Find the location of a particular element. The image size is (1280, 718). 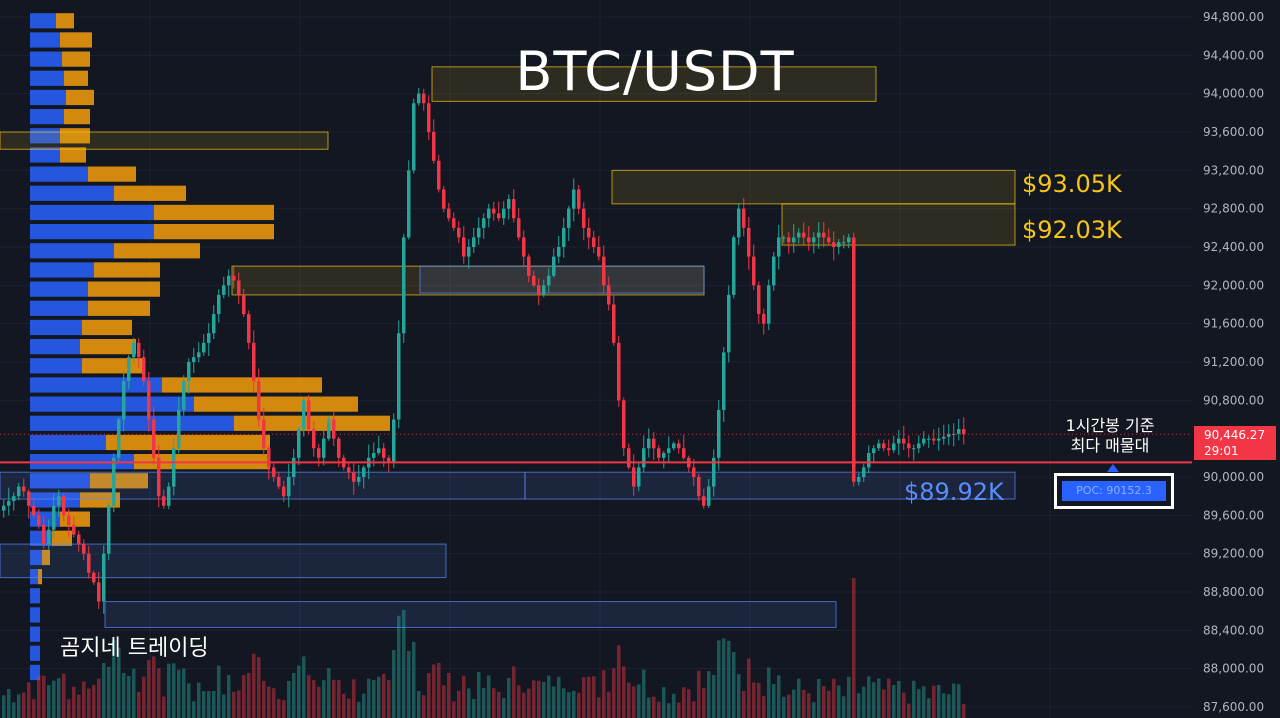

resistance-zone is located at coordinates (813, 187).